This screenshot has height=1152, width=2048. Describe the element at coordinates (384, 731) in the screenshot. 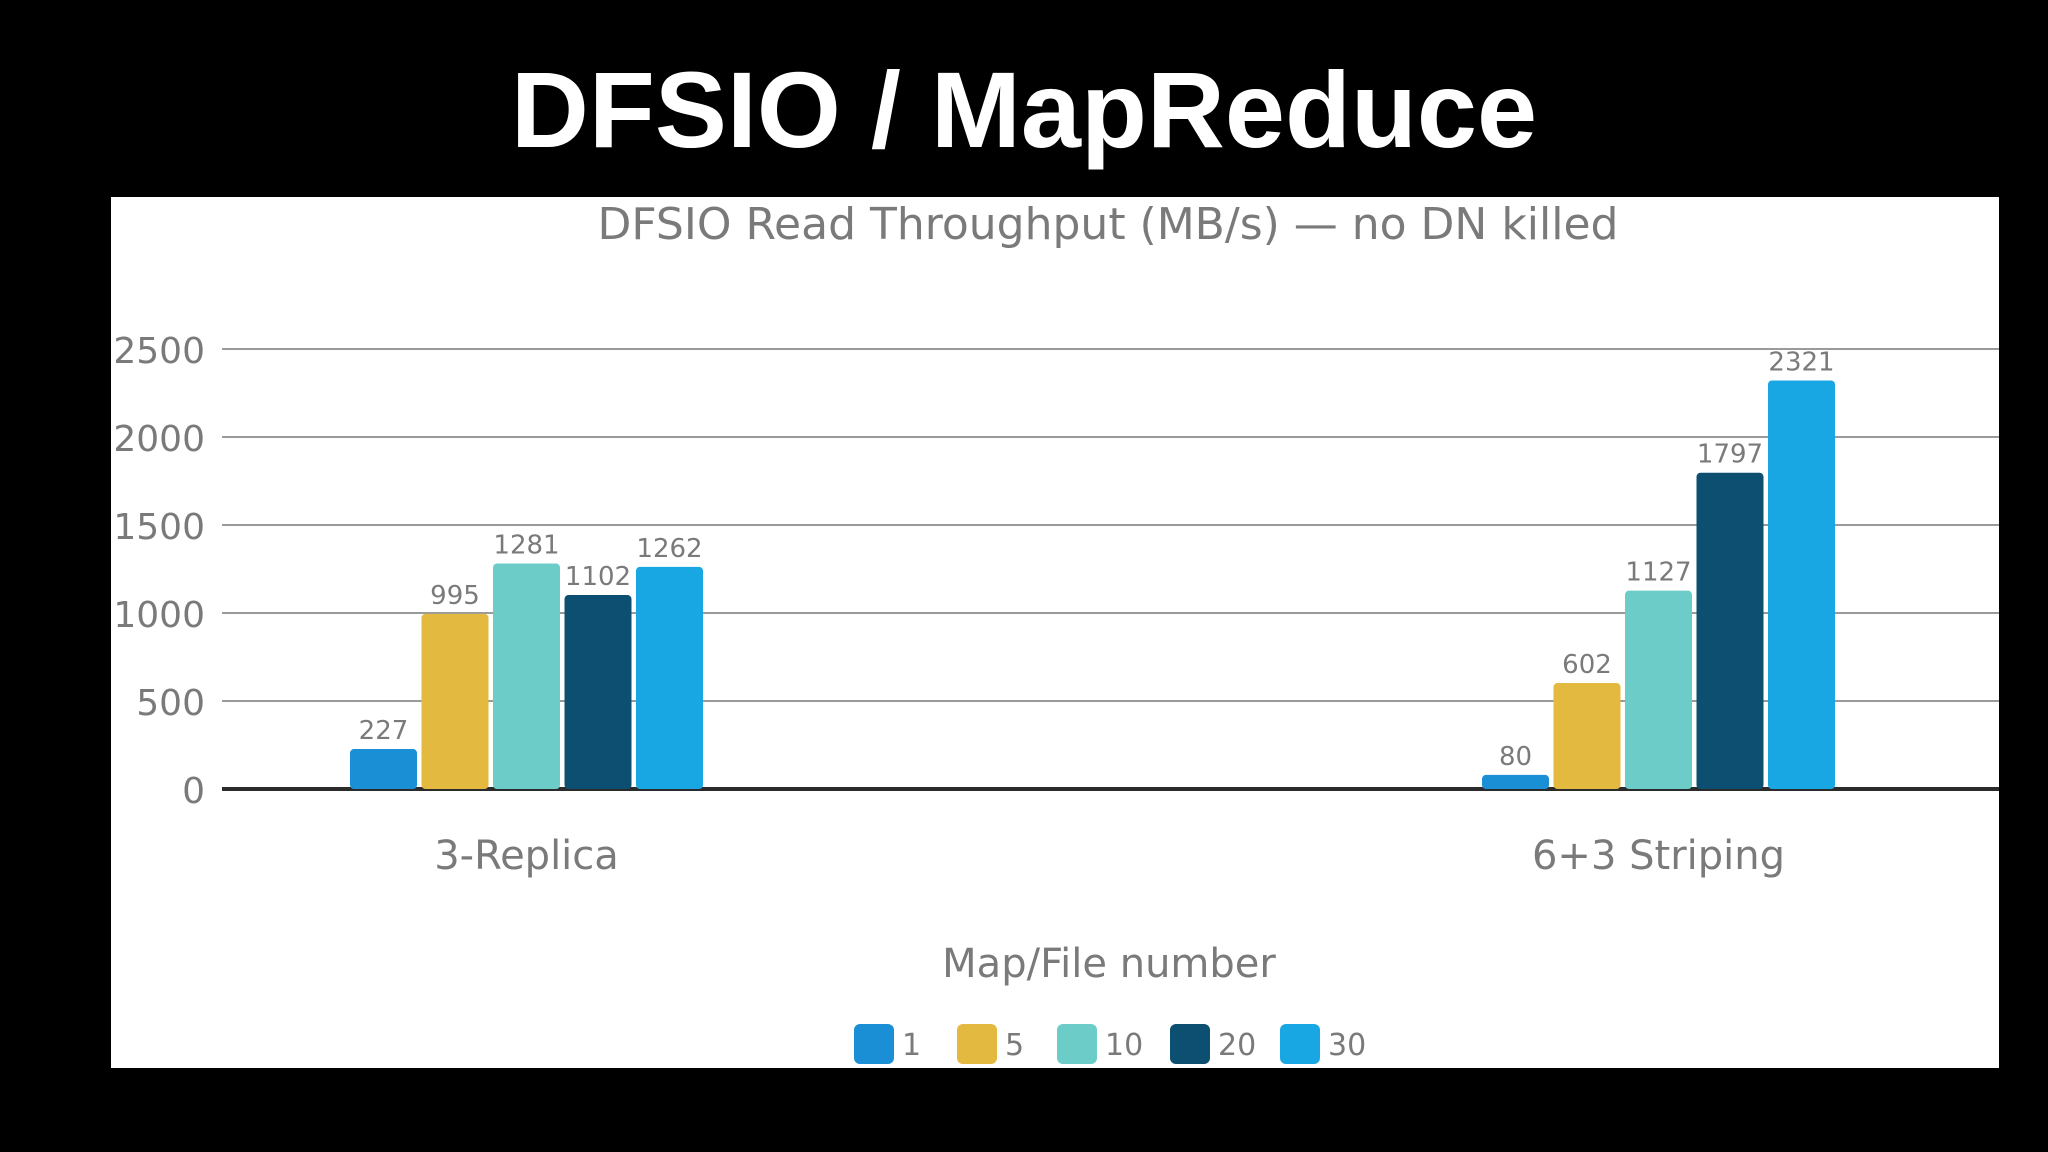

I see `data-label: 227` at that location.